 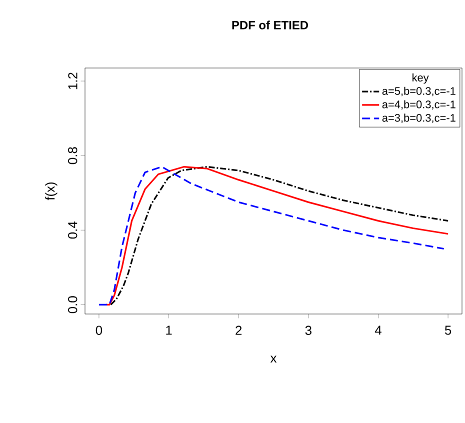 I want to click on x-tick-label: 2, so click(x=239, y=330).